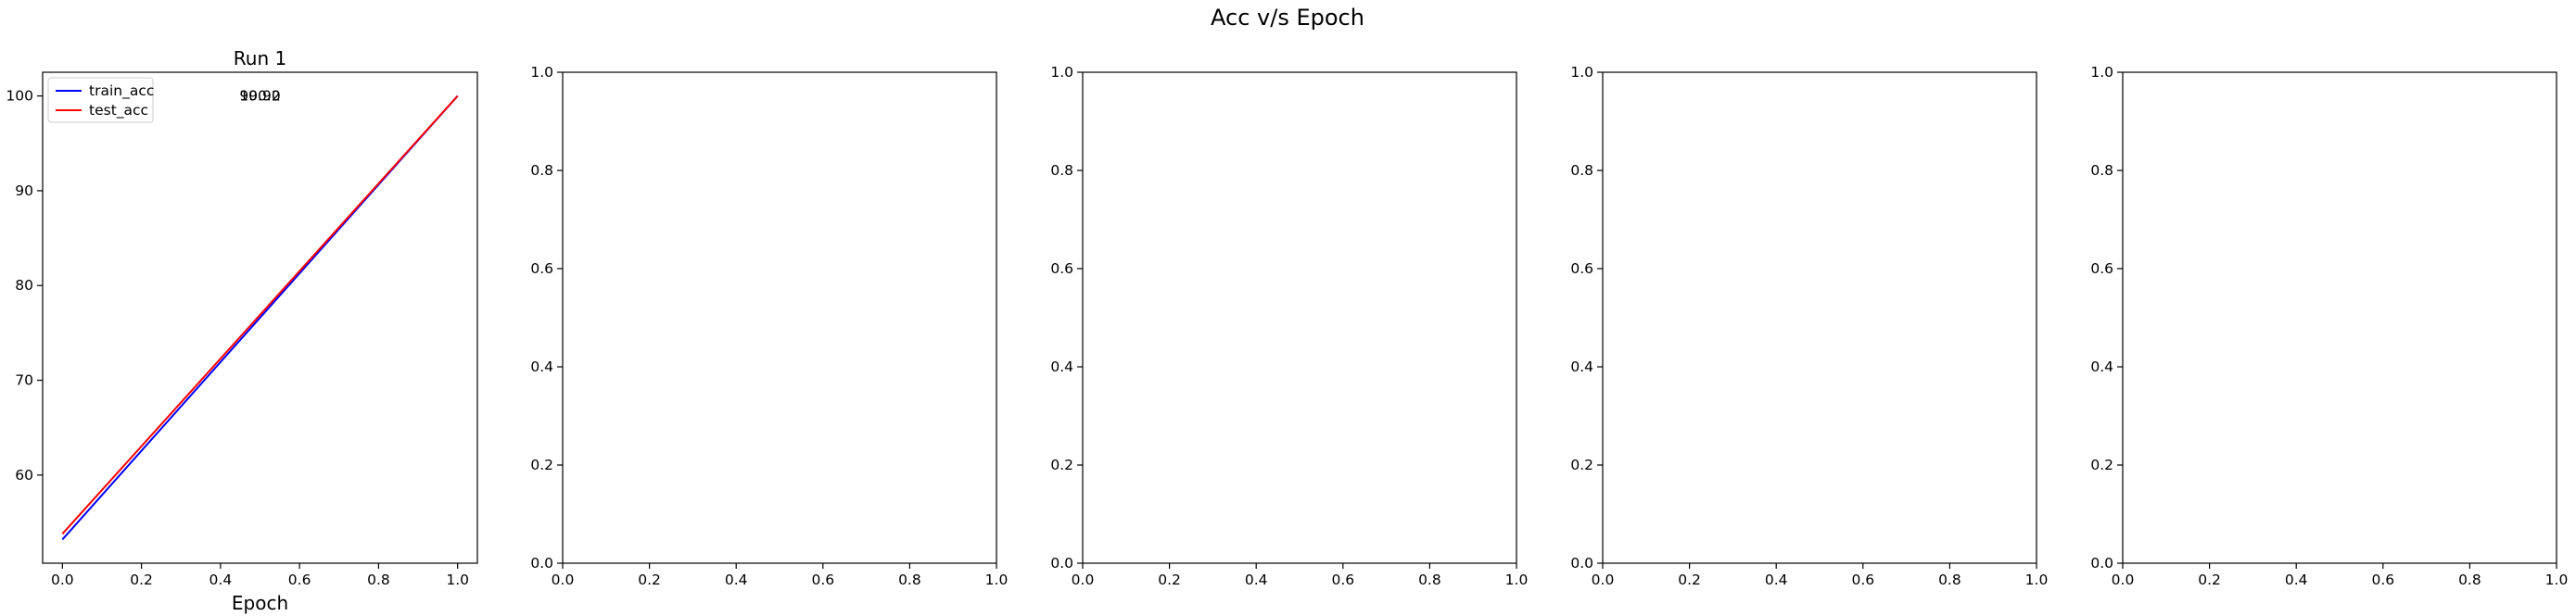  I want to click on y-tick-label: 80, so click(24, 286).